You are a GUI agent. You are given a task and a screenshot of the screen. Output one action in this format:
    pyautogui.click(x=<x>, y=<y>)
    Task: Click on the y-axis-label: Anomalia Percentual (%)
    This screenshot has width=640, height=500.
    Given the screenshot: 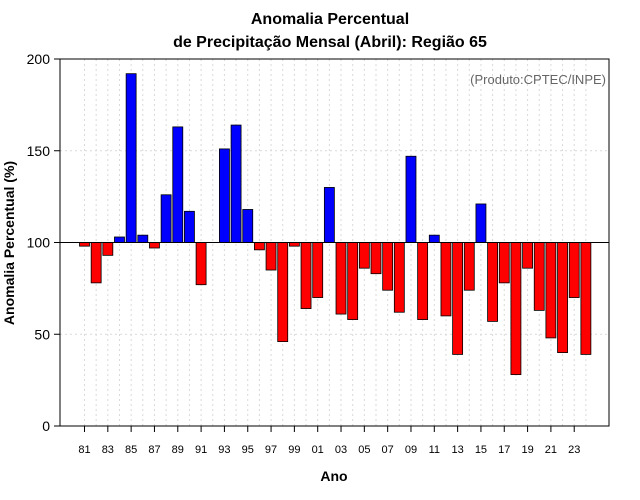 What is the action you would take?
    pyautogui.click(x=9, y=243)
    